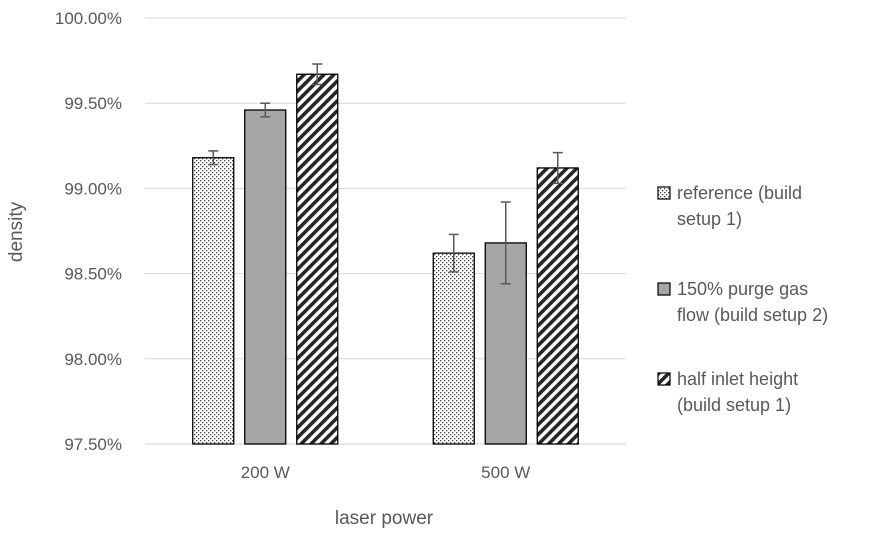  What do you see at coordinates (742, 302) in the screenshot?
I see `legend-item: 150% purge gas flow (build setup 2)` at bounding box center [742, 302].